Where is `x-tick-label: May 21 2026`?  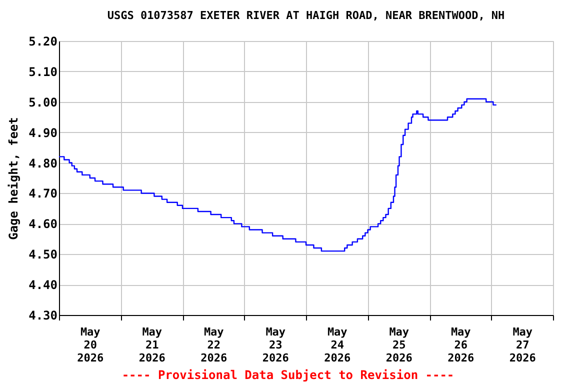 x-tick-label: May 21 2026 is located at coordinates (152, 345).